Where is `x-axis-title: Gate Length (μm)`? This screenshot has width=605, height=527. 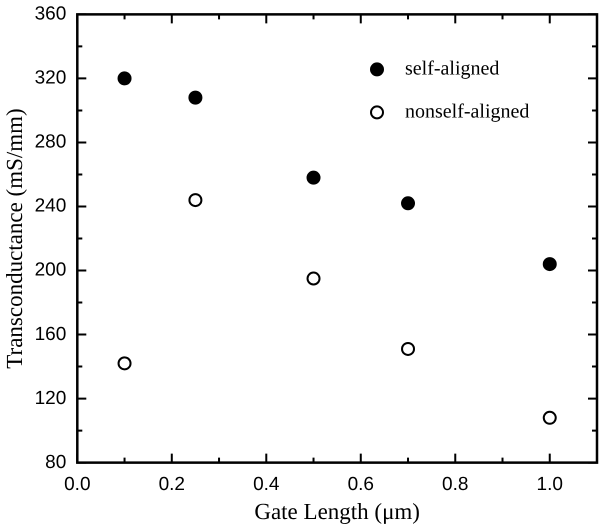
x-axis-title: Gate Length (μm) is located at coordinates (337, 511).